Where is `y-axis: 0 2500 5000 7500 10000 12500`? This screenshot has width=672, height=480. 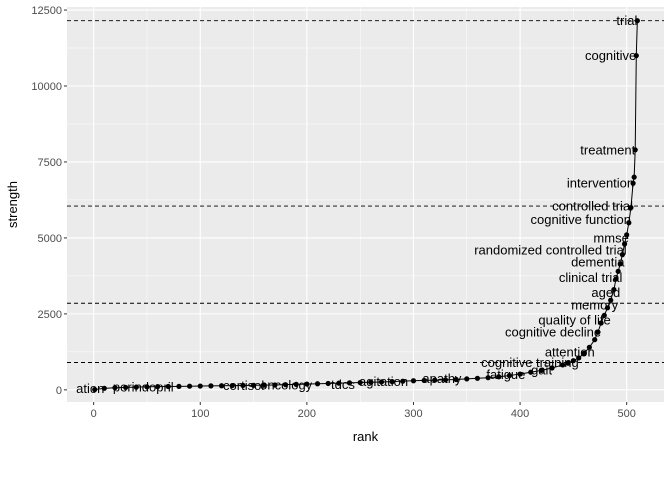
y-axis: 0 2500 5000 7500 10000 12500 is located at coordinates (49, 201).